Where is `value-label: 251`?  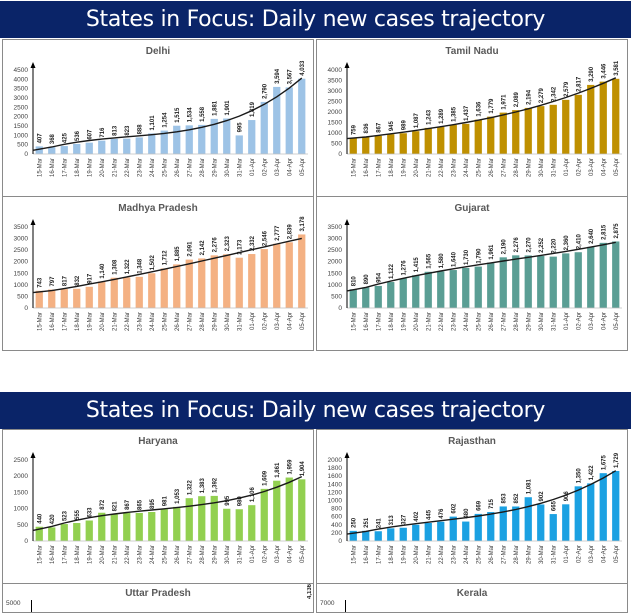
value-label: 251 is located at coordinates (367, 522).